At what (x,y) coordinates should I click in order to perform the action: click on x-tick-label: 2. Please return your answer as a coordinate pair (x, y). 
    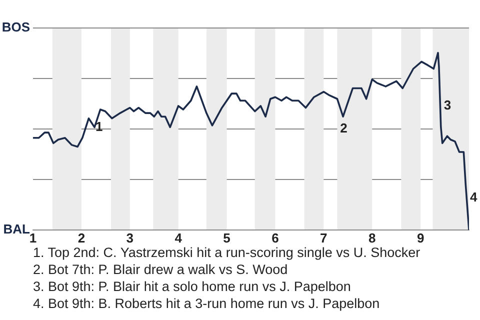
    Looking at the image, I should click on (82, 238).